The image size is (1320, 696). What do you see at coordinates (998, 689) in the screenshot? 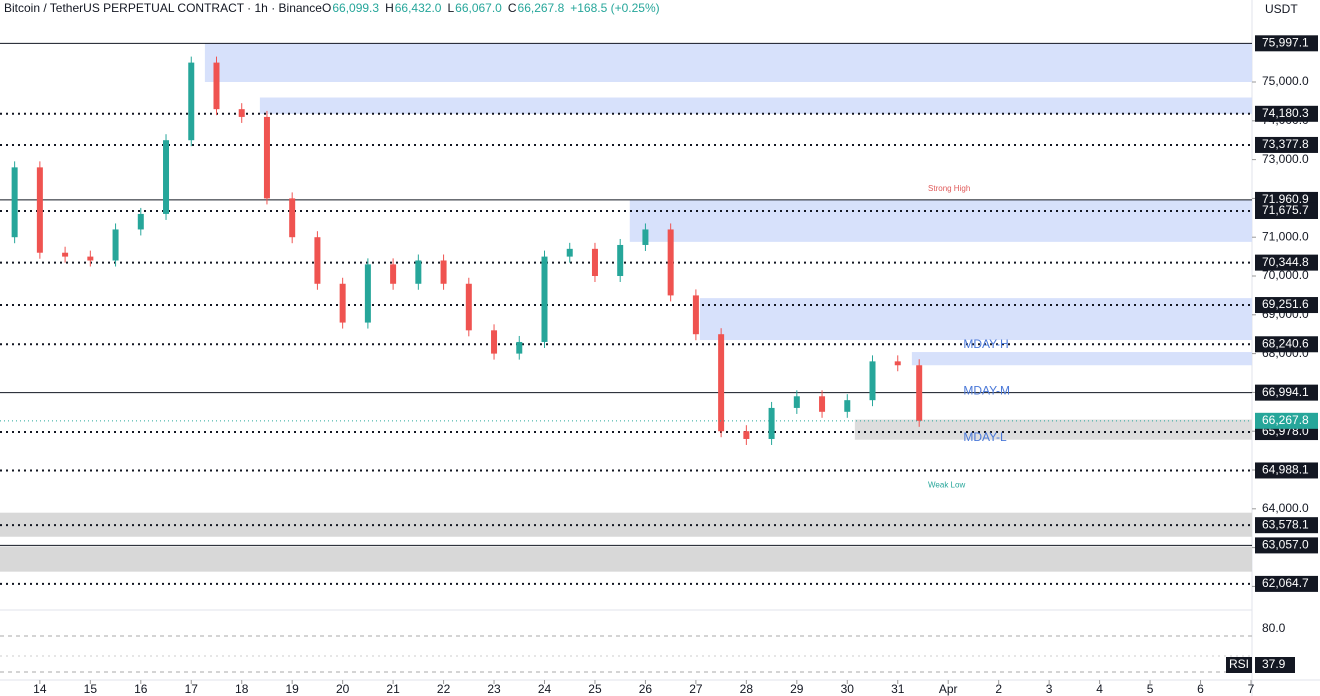
I see `x-tick-label: 2` at bounding box center [998, 689].